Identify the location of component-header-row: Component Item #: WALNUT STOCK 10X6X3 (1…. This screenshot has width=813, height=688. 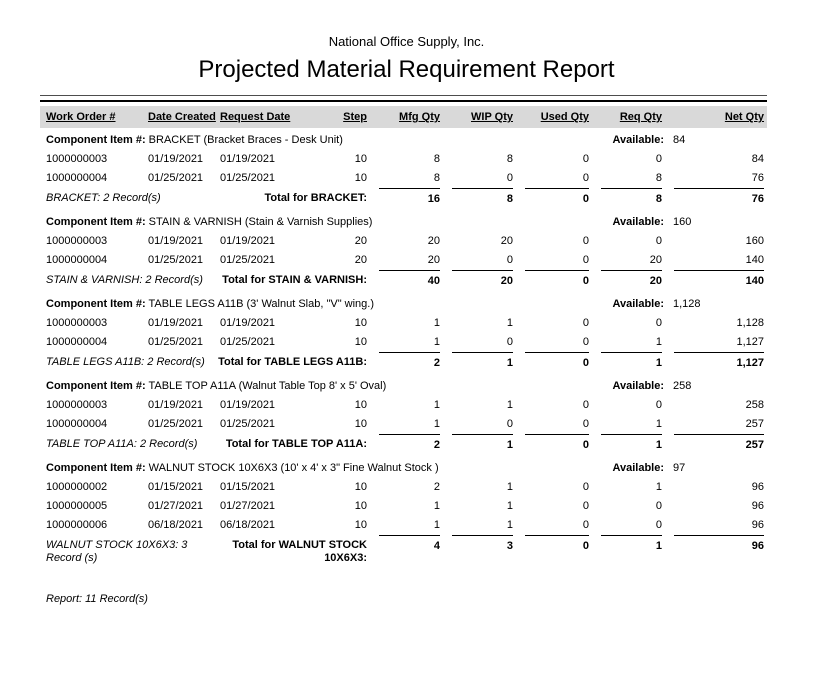
(403, 467).